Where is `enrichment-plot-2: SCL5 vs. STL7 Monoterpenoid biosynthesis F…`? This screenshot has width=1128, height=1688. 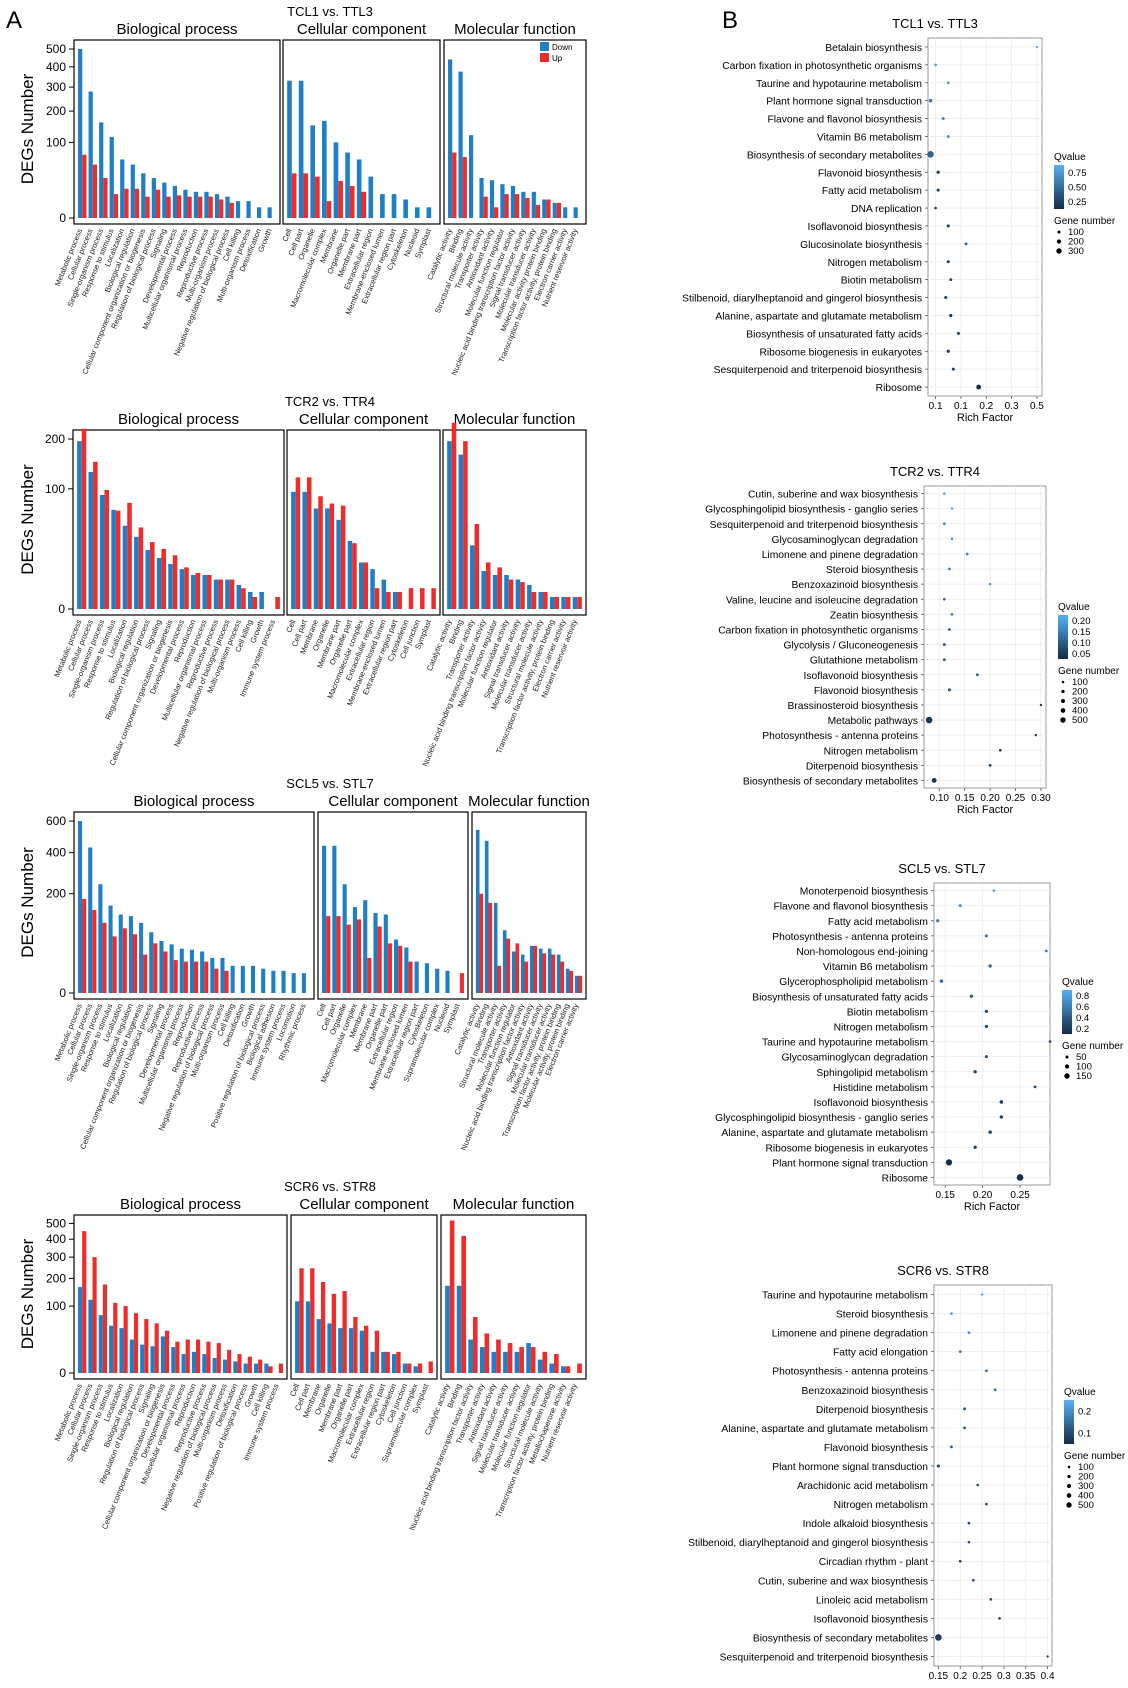 enrichment-plot-2: SCL5 vs. STL7 Monoterpenoid biosynthesis F… is located at coordinates (919, 1037).